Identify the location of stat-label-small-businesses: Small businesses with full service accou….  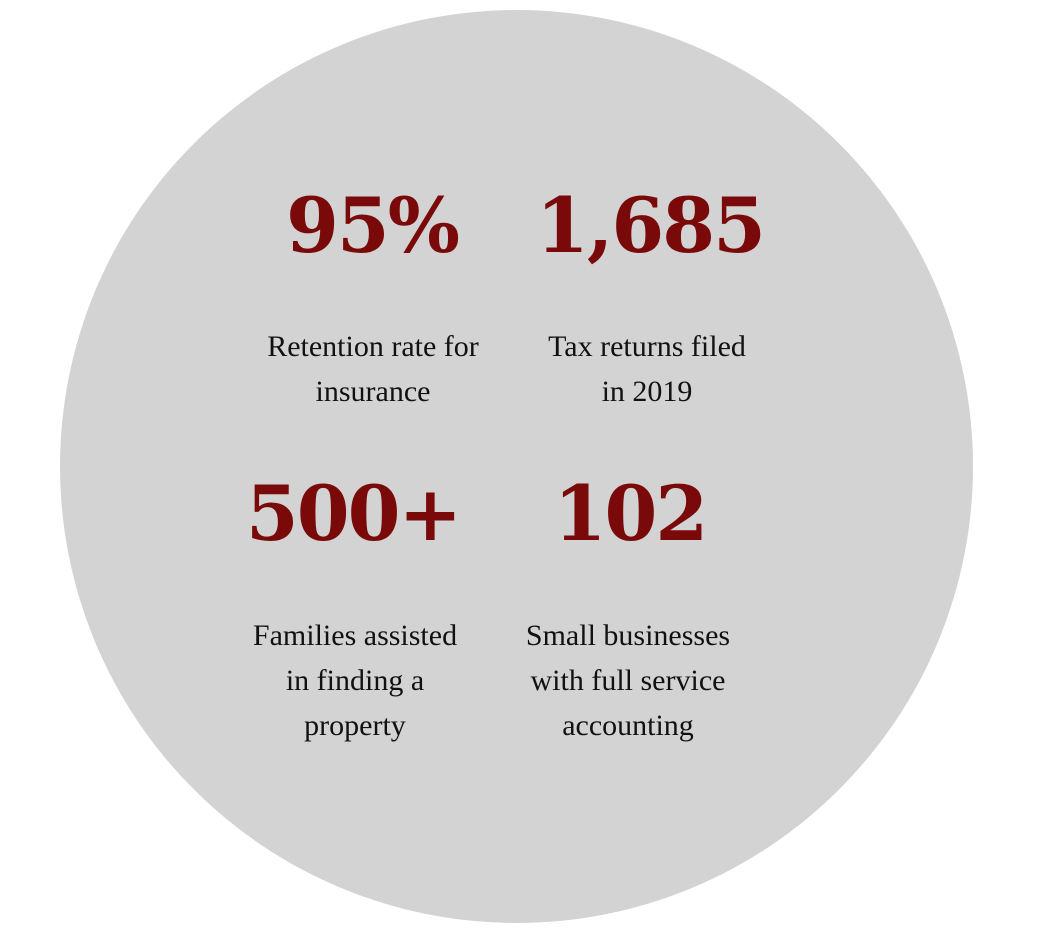
(628, 680).